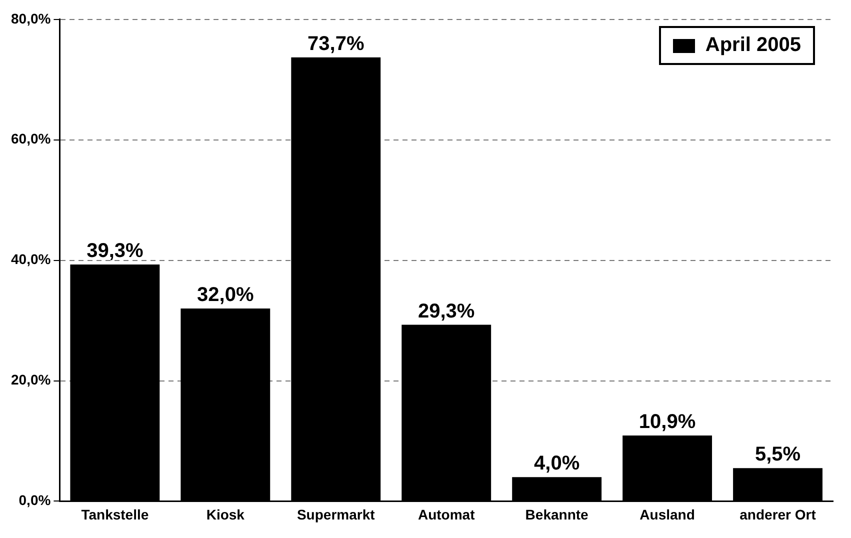 Image resolution: width=851 pixels, height=538 pixels. What do you see at coordinates (778, 514) in the screenshot?
I see `x-tick-label: anderer Ort` at bounding box center [778, 514].